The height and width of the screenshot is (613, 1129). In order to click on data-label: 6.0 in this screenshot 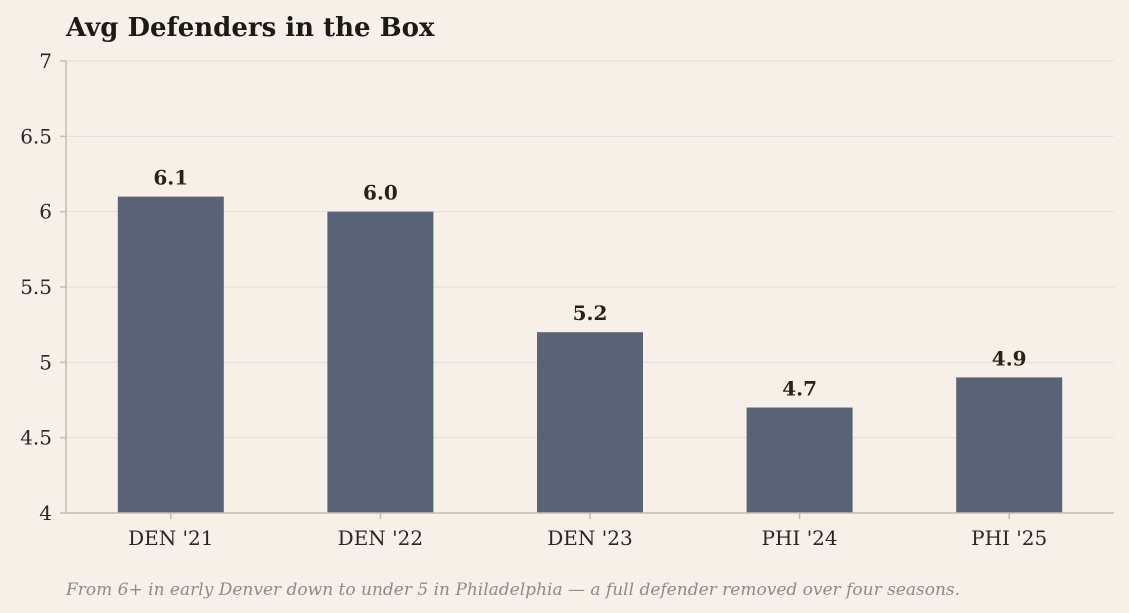, I will do `click(380, 193)`.